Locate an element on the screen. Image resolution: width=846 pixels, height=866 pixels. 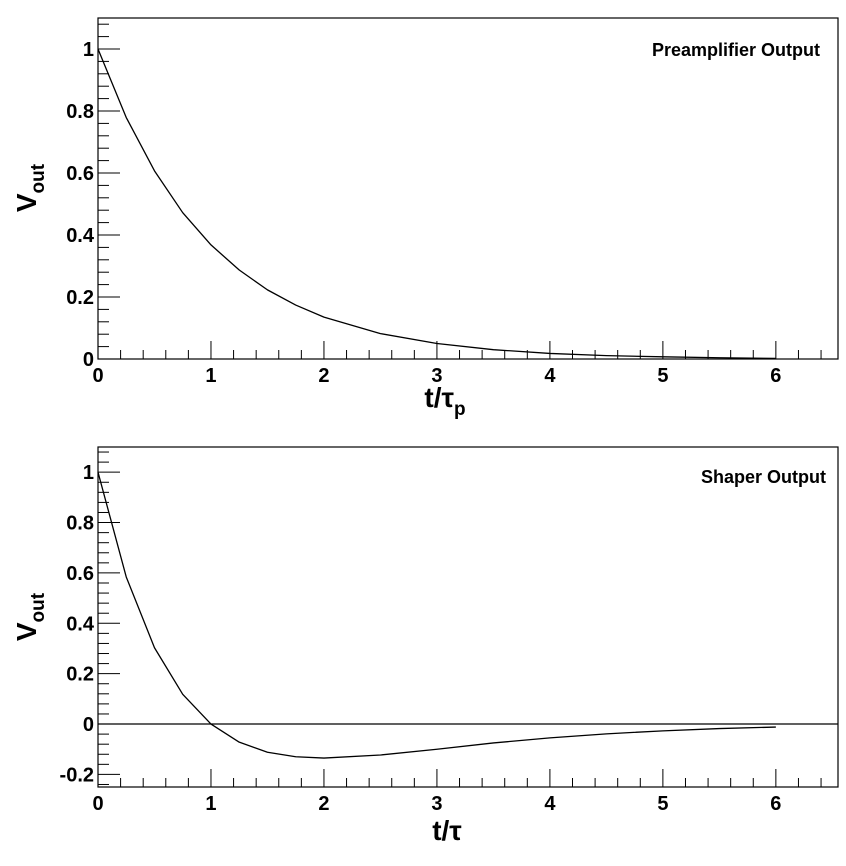
x-axis-label: t/τp is located at coordinates (444, 401).